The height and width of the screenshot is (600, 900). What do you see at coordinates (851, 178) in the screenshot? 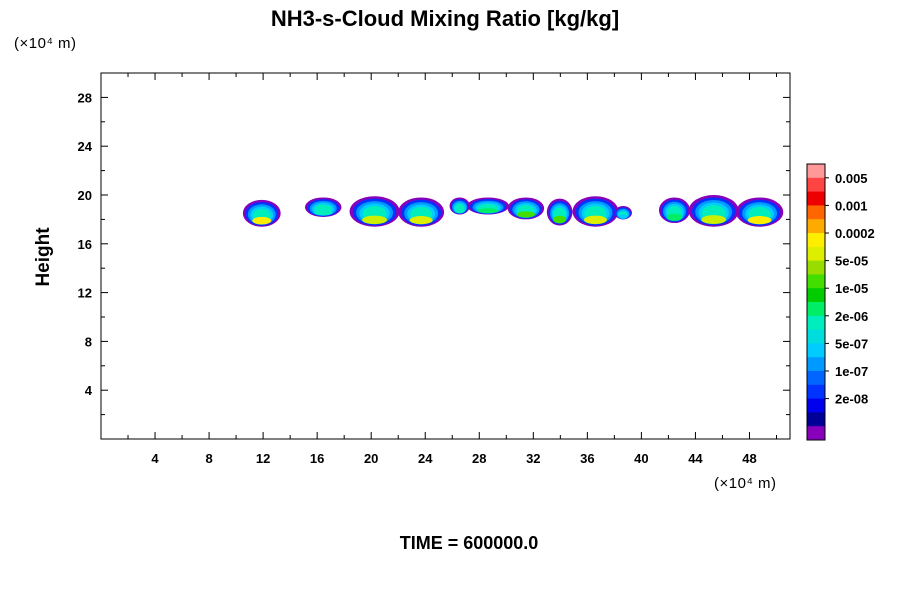
I see `colorbar-label: 0.005` at bounding box center [851, 178].